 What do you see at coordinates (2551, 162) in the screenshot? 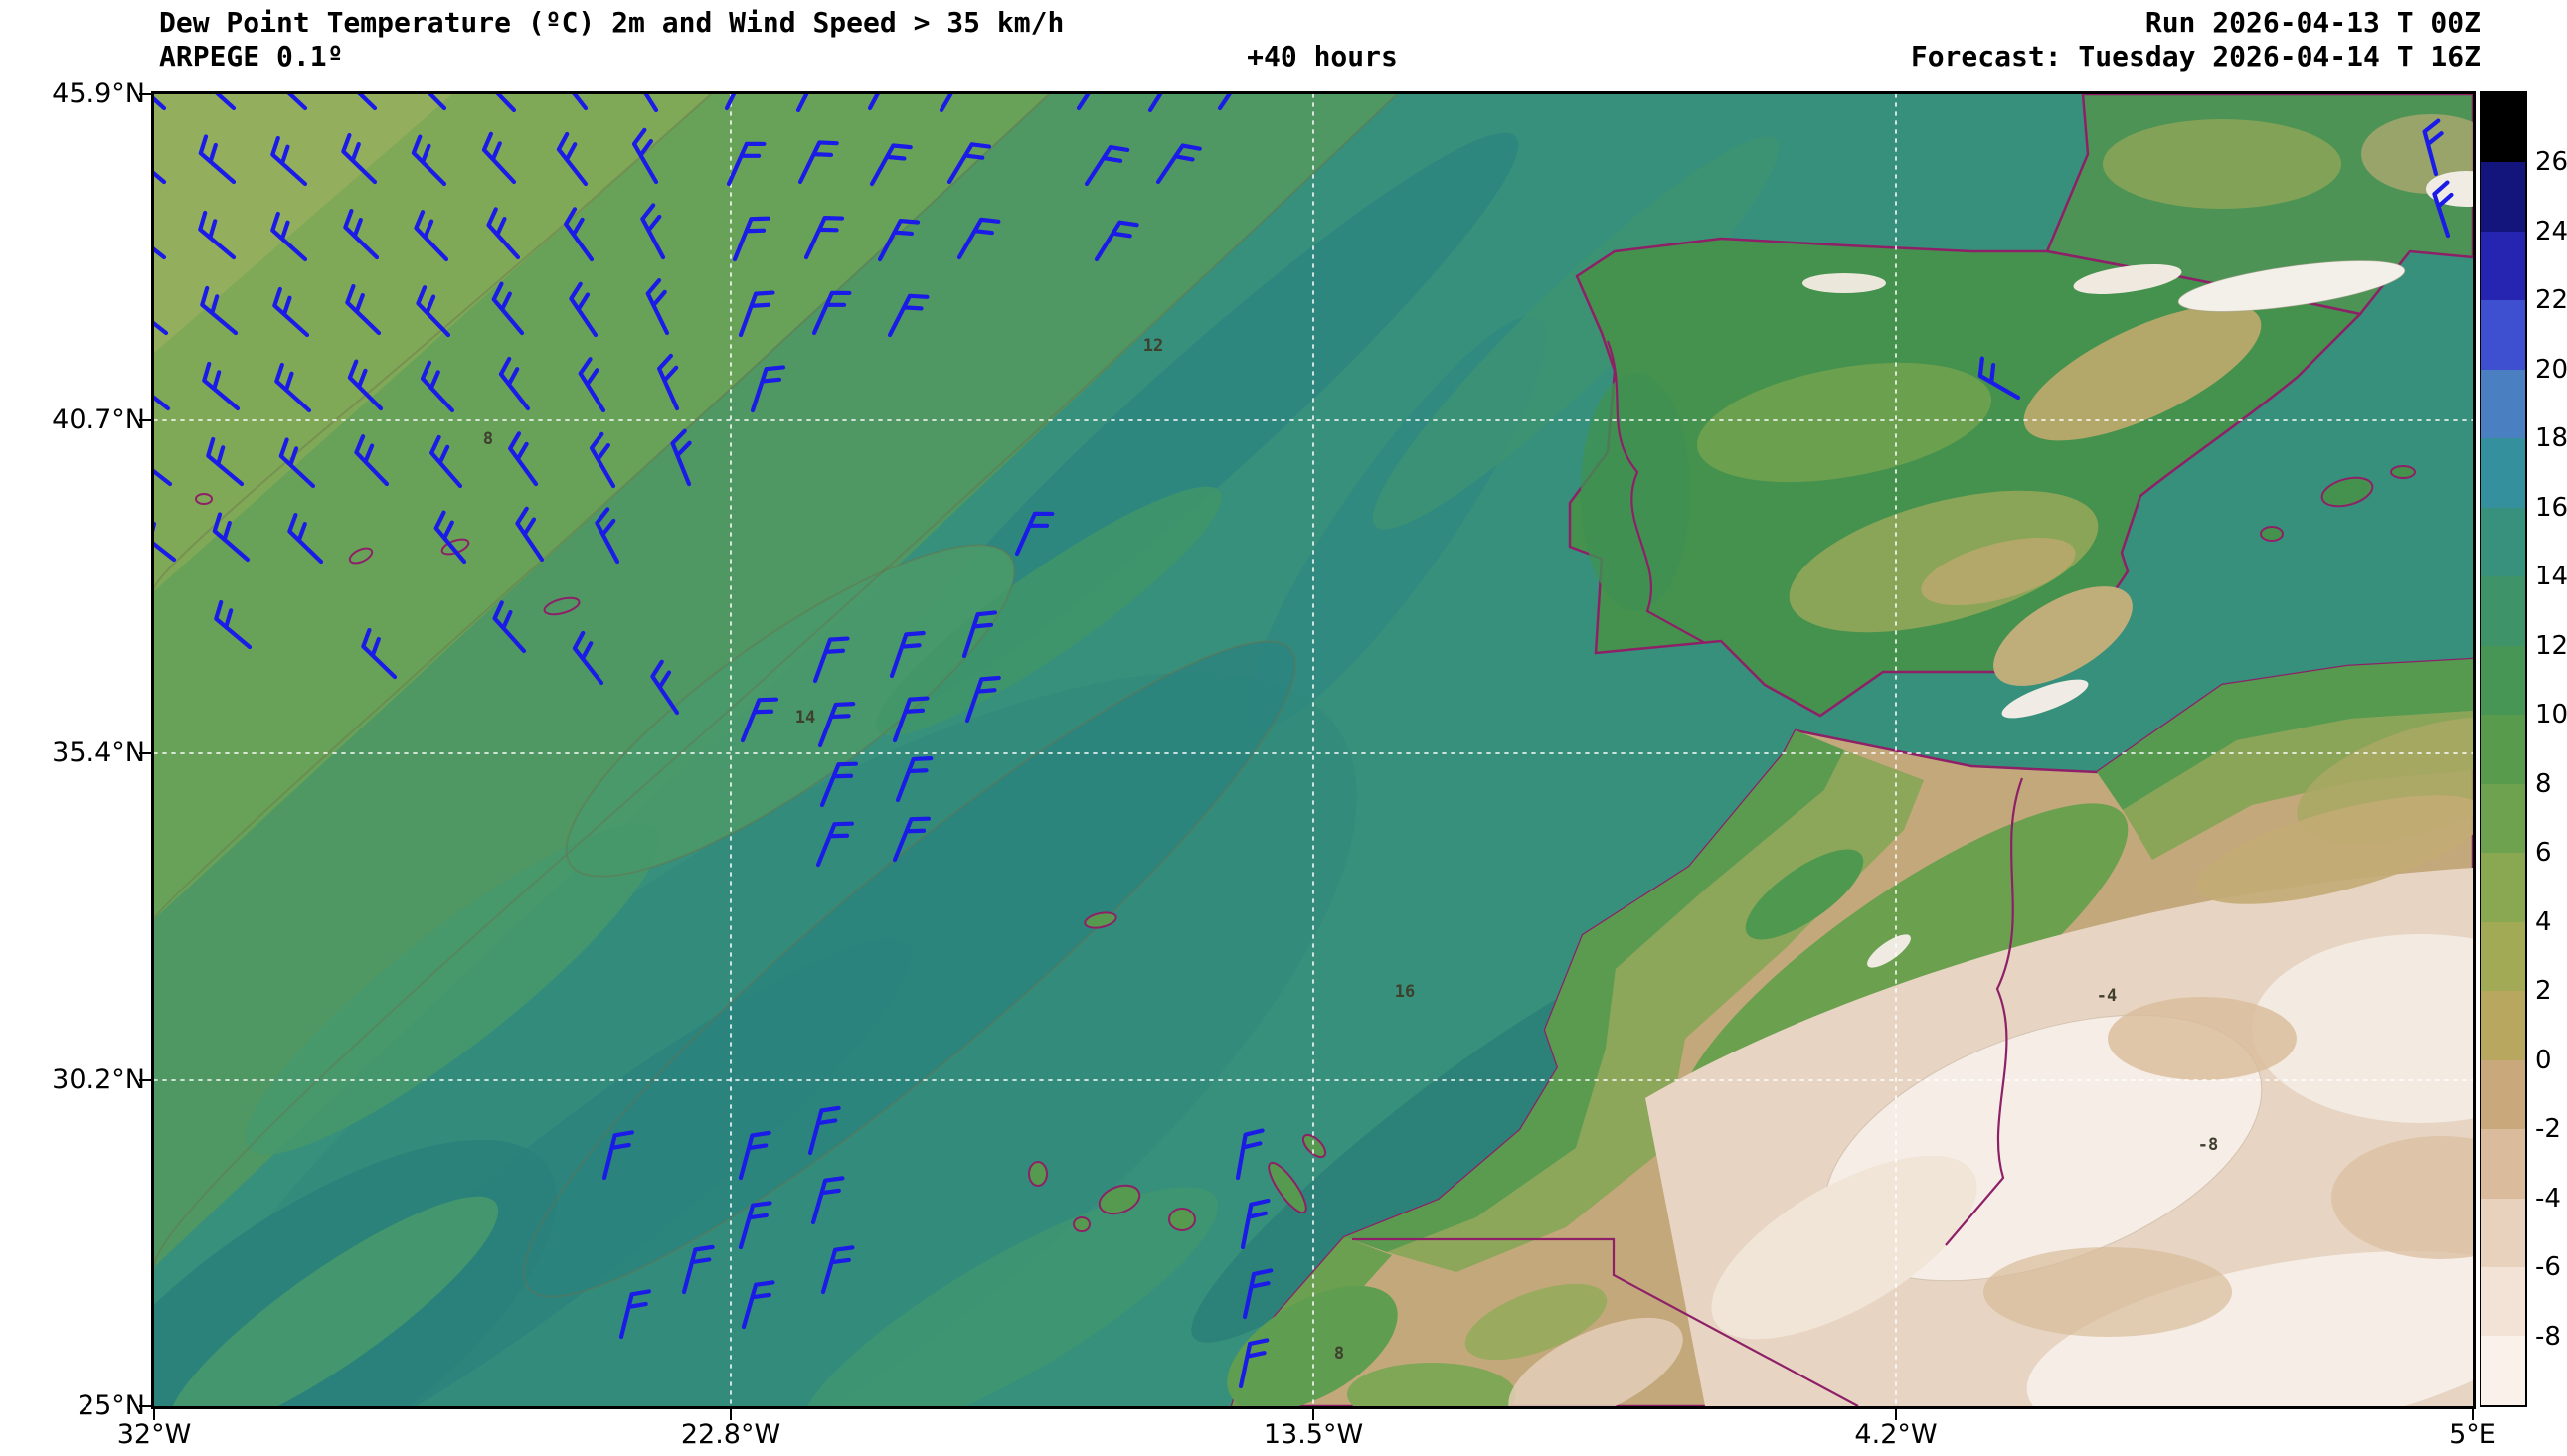
I see `colorbar-tick-label: 26` at bounding box center [2551, 162].